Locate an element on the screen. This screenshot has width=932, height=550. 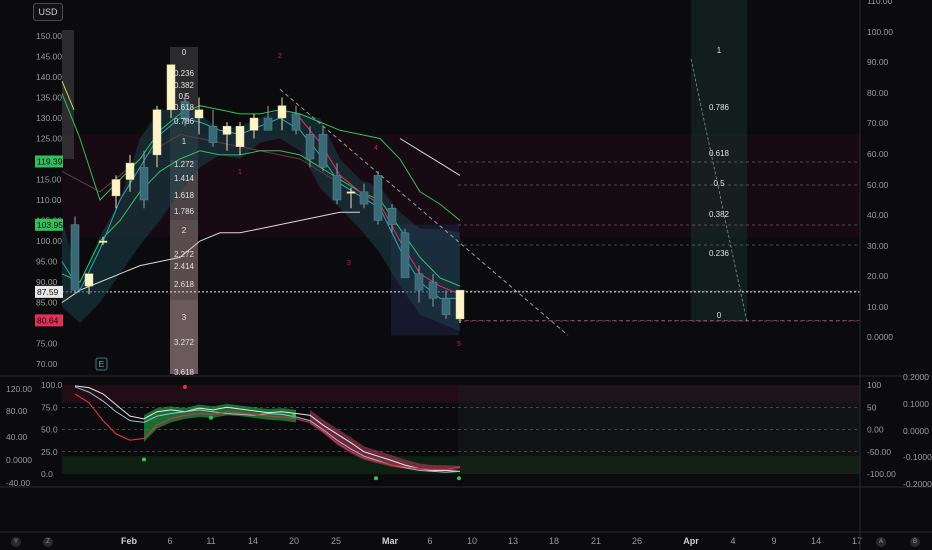
x-tick: 6 is located at coordinates (429, 541).